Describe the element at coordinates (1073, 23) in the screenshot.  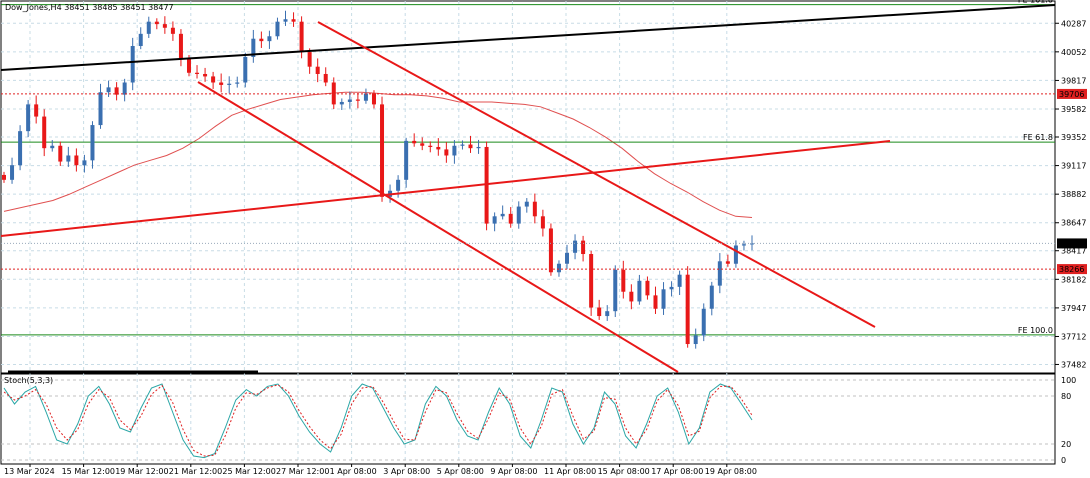
I see `price-tick-label: 40287` at that location.